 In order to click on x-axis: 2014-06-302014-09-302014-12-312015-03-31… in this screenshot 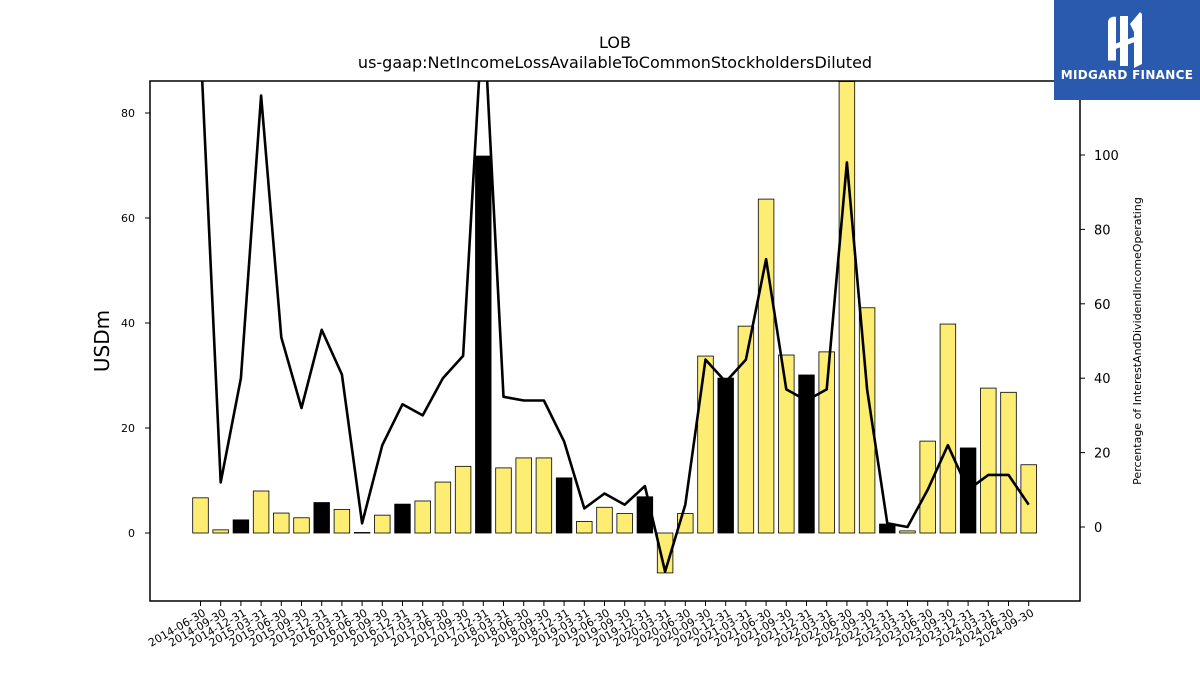, I will do `click(591, 625)`.